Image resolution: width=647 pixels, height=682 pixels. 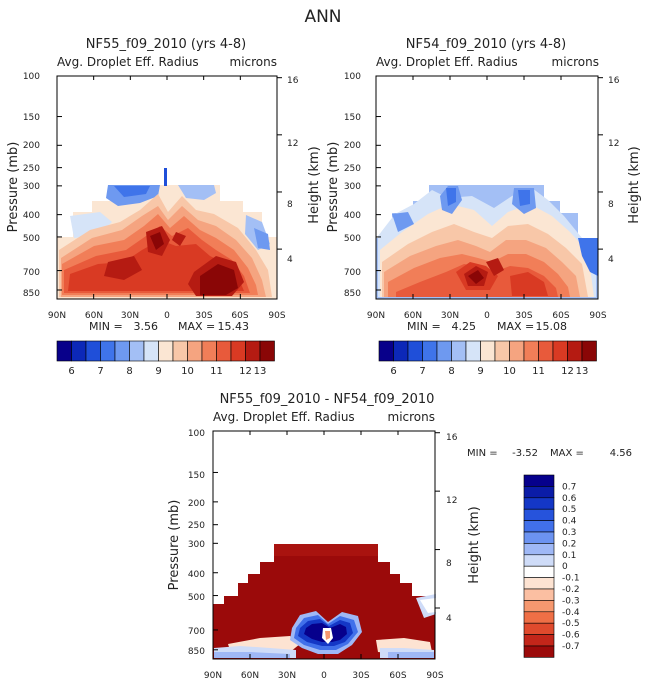 What do you see at coordinates (571, 624) in the screenshot?
I see `panel-3-colorbar-label: -0.5` at bounding box center [571, 624].